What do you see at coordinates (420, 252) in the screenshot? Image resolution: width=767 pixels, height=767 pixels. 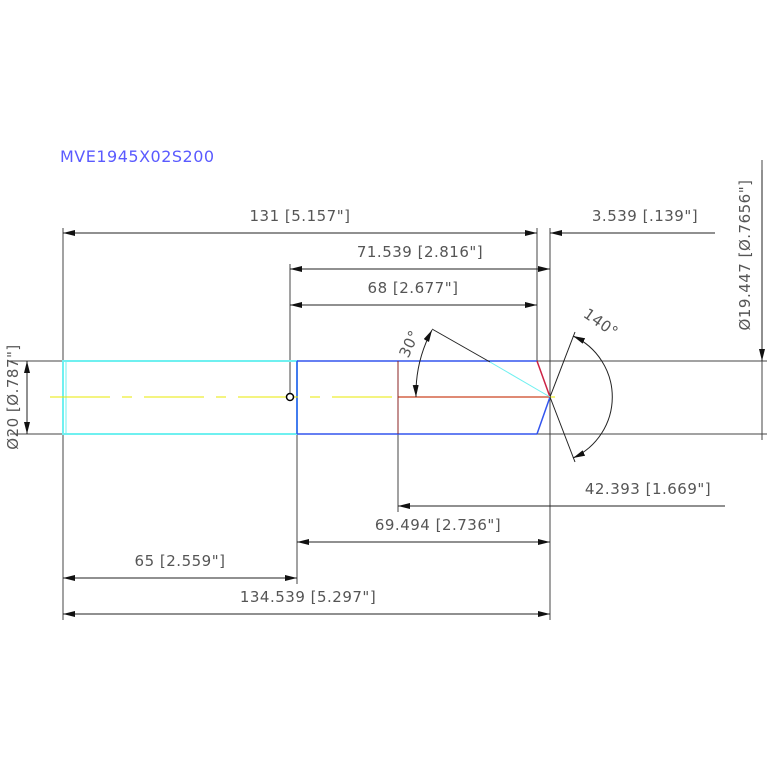 I see `dim-to-tip: 71.539 [2.816"]` at bounding box center [420, 252].